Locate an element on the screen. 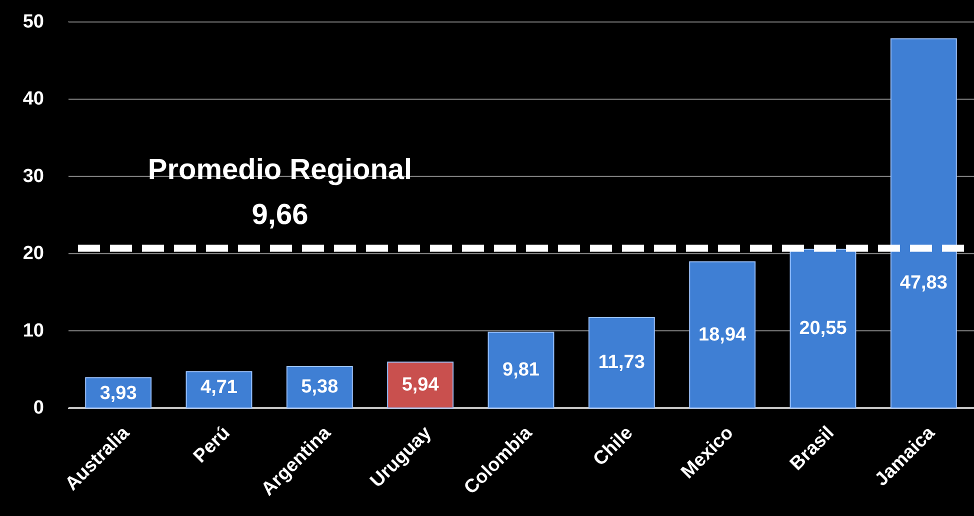 The height and width of the screenshot is (516, 974). data-label: 9,81 is located at coordinates (521, 370).